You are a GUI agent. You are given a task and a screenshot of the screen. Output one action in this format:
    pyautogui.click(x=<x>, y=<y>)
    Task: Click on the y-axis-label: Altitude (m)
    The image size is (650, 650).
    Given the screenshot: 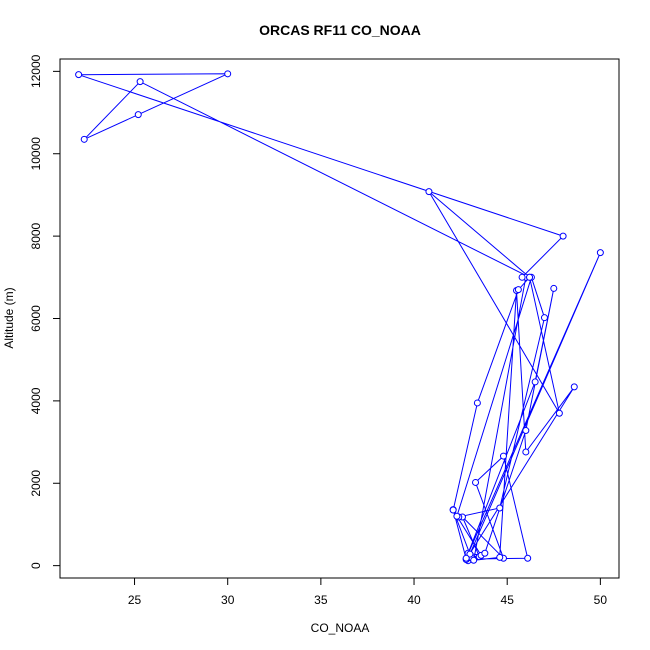 What is the action you would take?
    pyautogui.click(x=9, y=317)
    